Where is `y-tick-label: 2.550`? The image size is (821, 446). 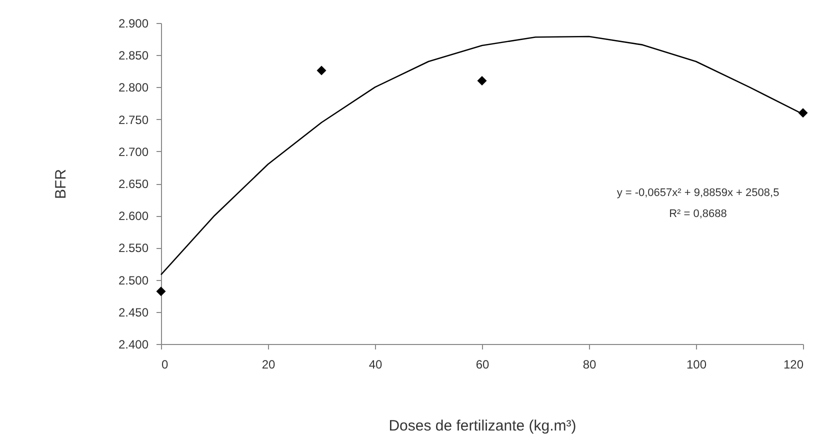
y-tick-label: 2.550 is located at coordinates (133, 248).